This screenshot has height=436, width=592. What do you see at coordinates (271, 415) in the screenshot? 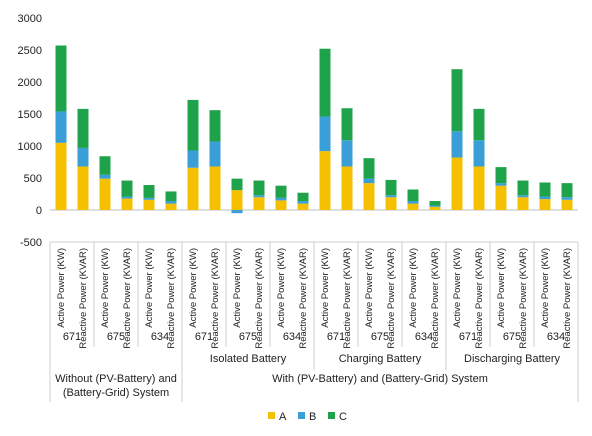
I see `legend-swatch-A` at bounding box center [271, 415].